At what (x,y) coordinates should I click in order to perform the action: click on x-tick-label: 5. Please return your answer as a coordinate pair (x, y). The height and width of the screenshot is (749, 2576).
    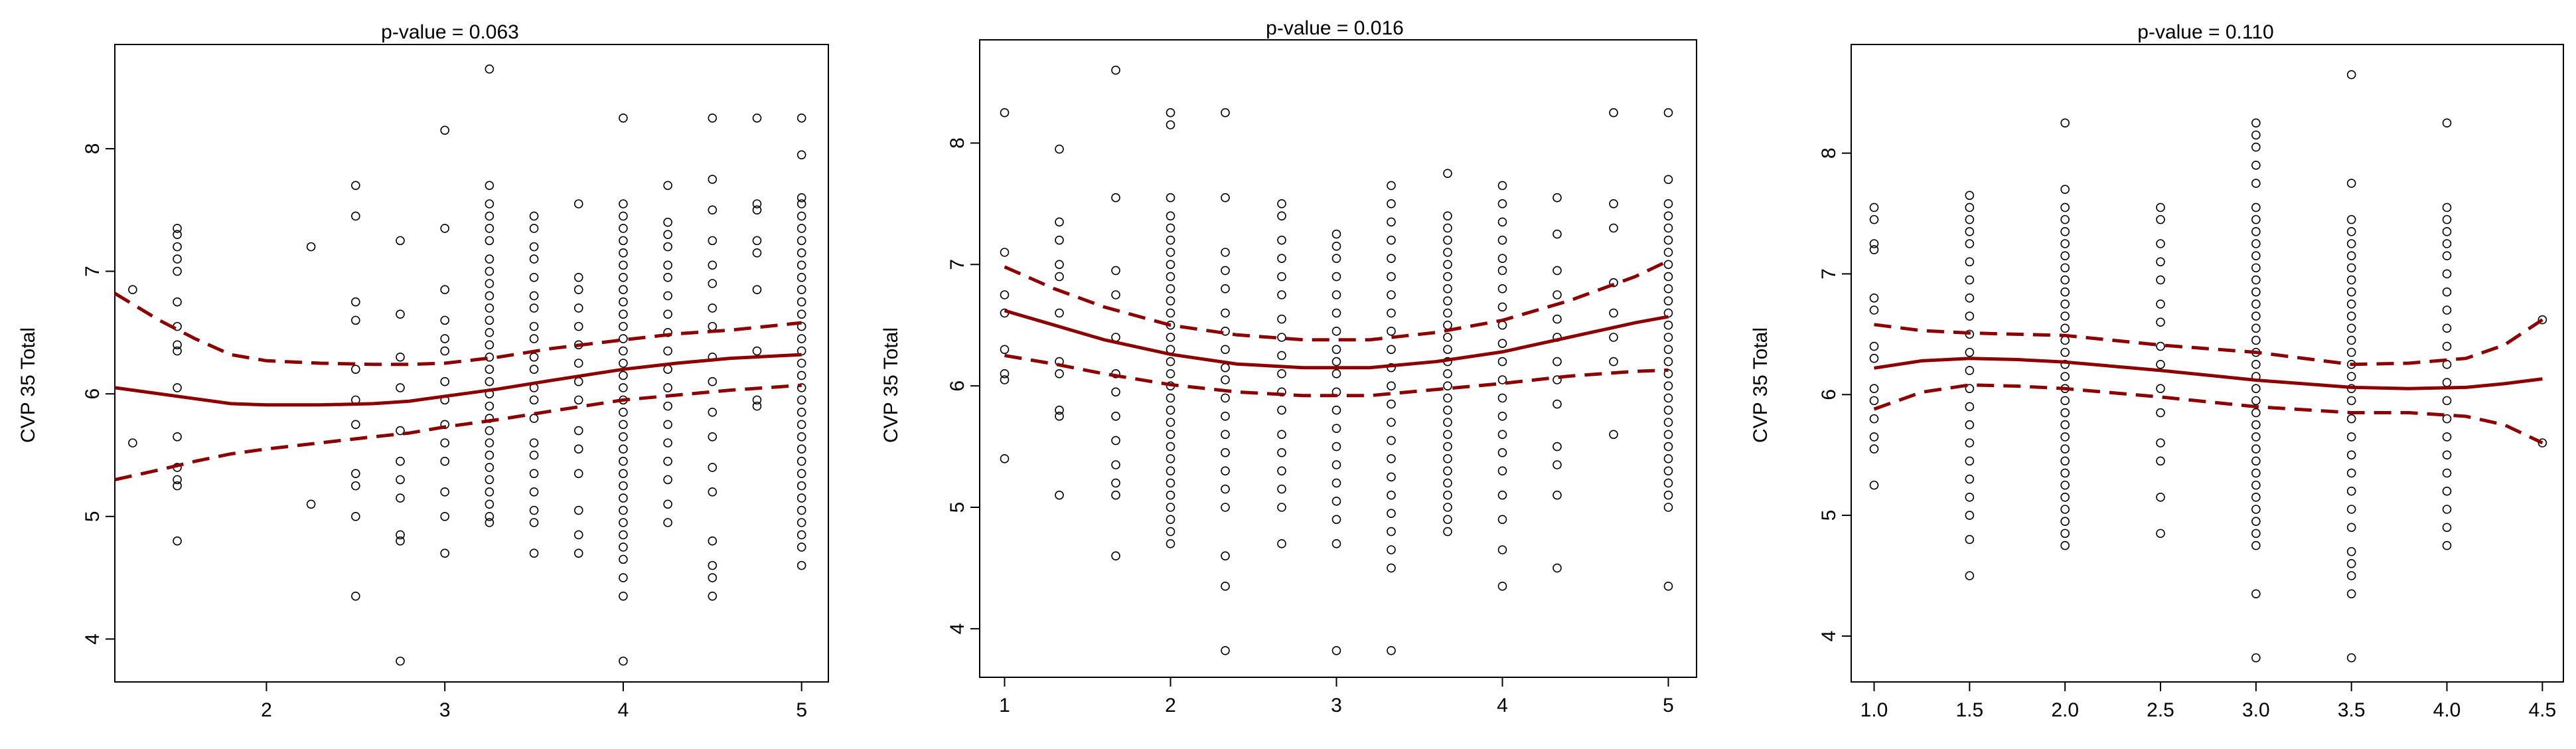
    Looking at the image, I should click on (801, 710).